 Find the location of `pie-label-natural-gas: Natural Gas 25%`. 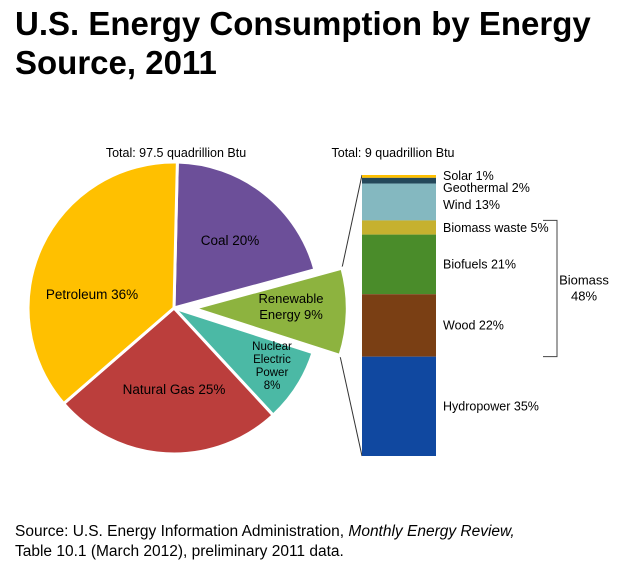

pie-label-natural-gas: Natural Gas 25% is located at coordinates (174, 389).